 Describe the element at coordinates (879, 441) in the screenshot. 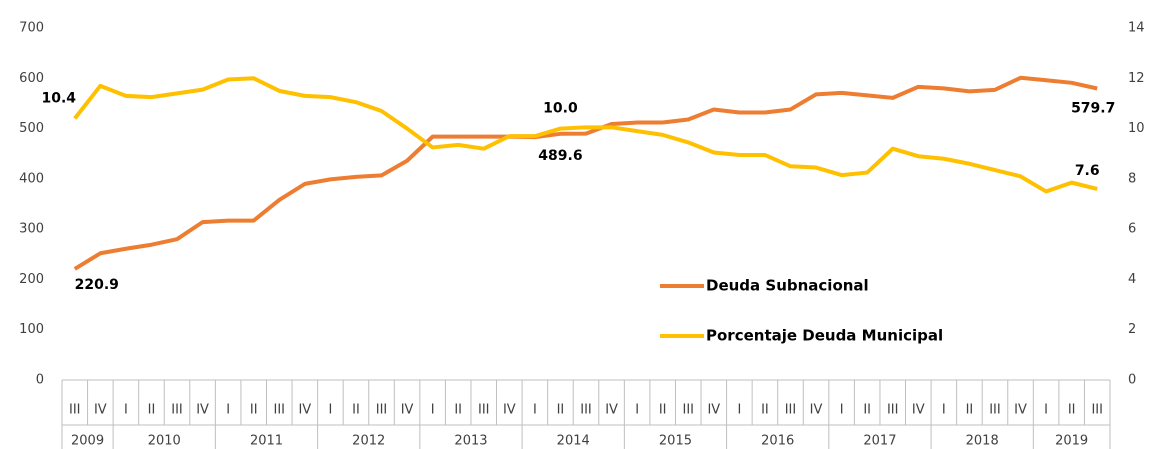

I see `year-label: 2017` at that location.